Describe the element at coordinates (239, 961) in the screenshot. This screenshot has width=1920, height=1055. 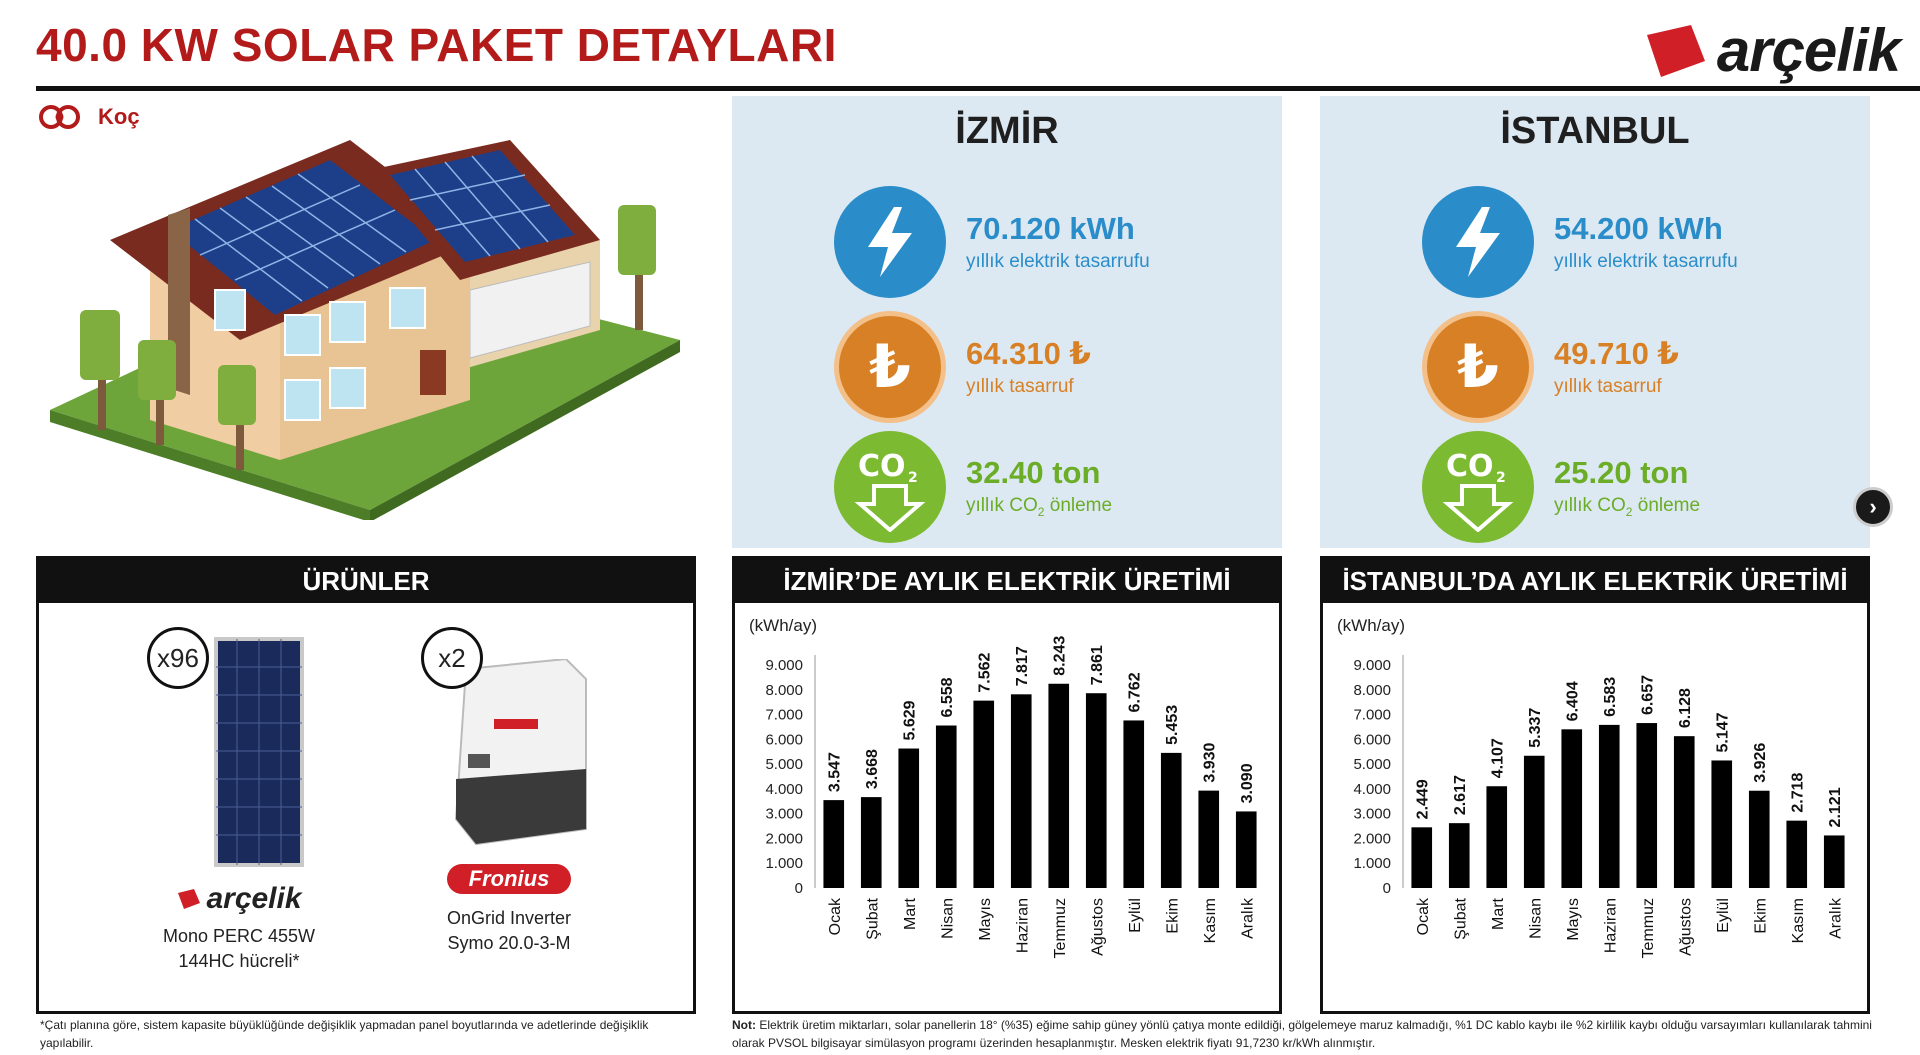
I see `panel-desc-line2: 144HC hücreli*` at that location.